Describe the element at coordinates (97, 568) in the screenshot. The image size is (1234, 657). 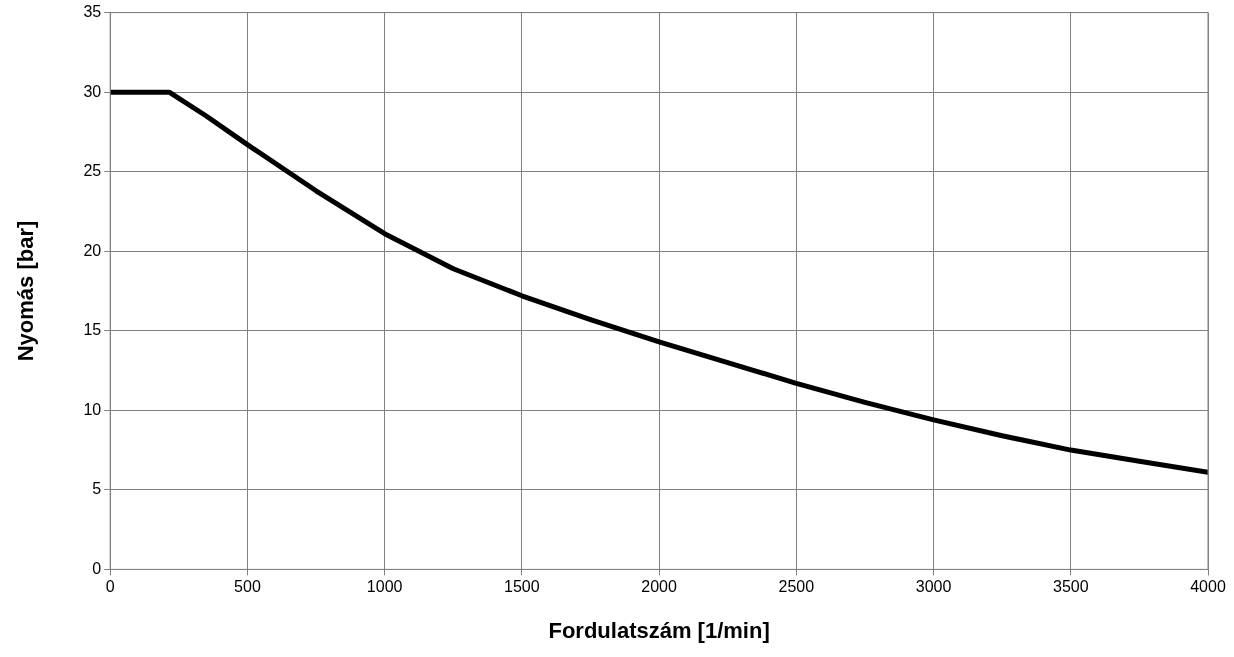
I see `y-tick-label: 0` at that location.